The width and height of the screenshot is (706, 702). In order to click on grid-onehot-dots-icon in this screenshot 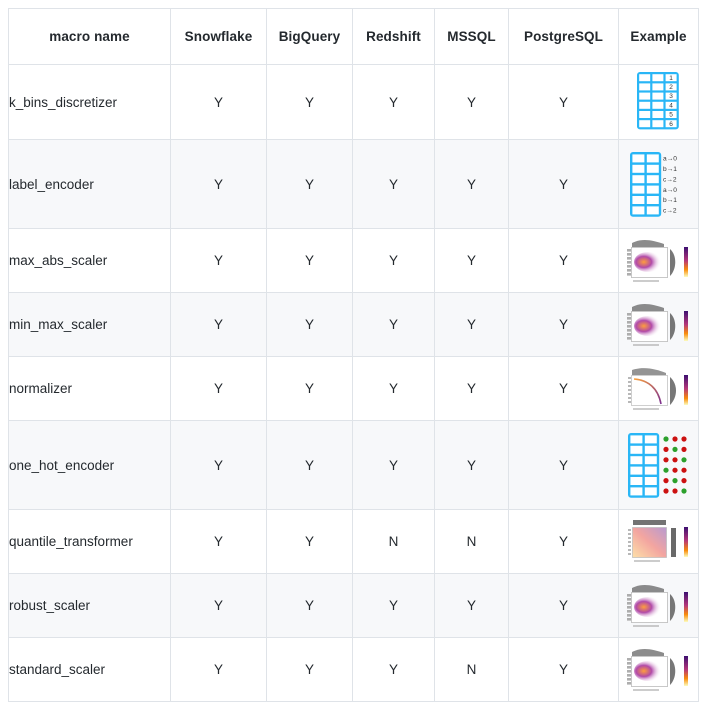, I will do `click(658, 465)`.